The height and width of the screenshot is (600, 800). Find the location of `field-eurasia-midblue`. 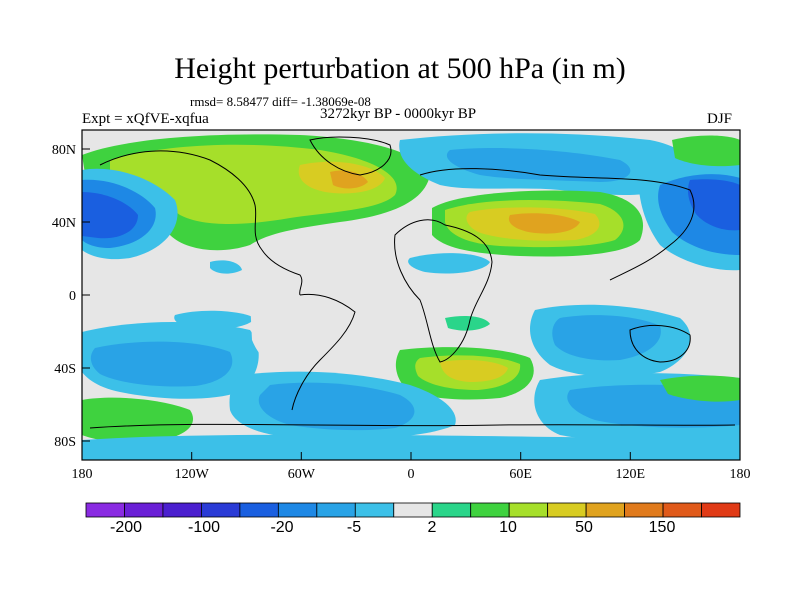

field-eurasia-midblue is located at coordinates (538, 165).